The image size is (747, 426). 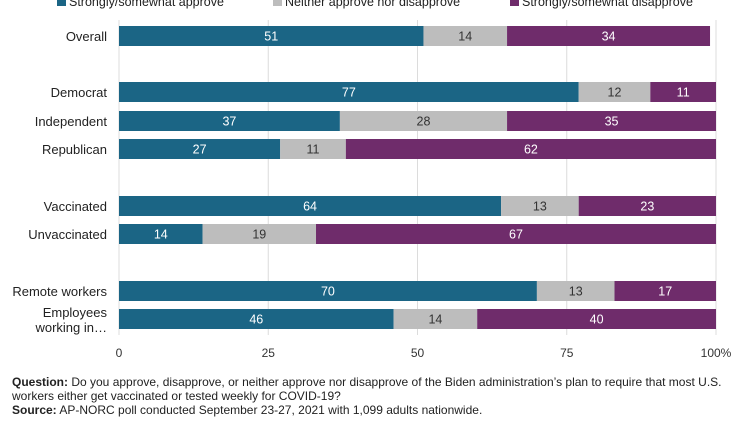 I want to click on x-tick-label: 25, so click(x=269, y=353).